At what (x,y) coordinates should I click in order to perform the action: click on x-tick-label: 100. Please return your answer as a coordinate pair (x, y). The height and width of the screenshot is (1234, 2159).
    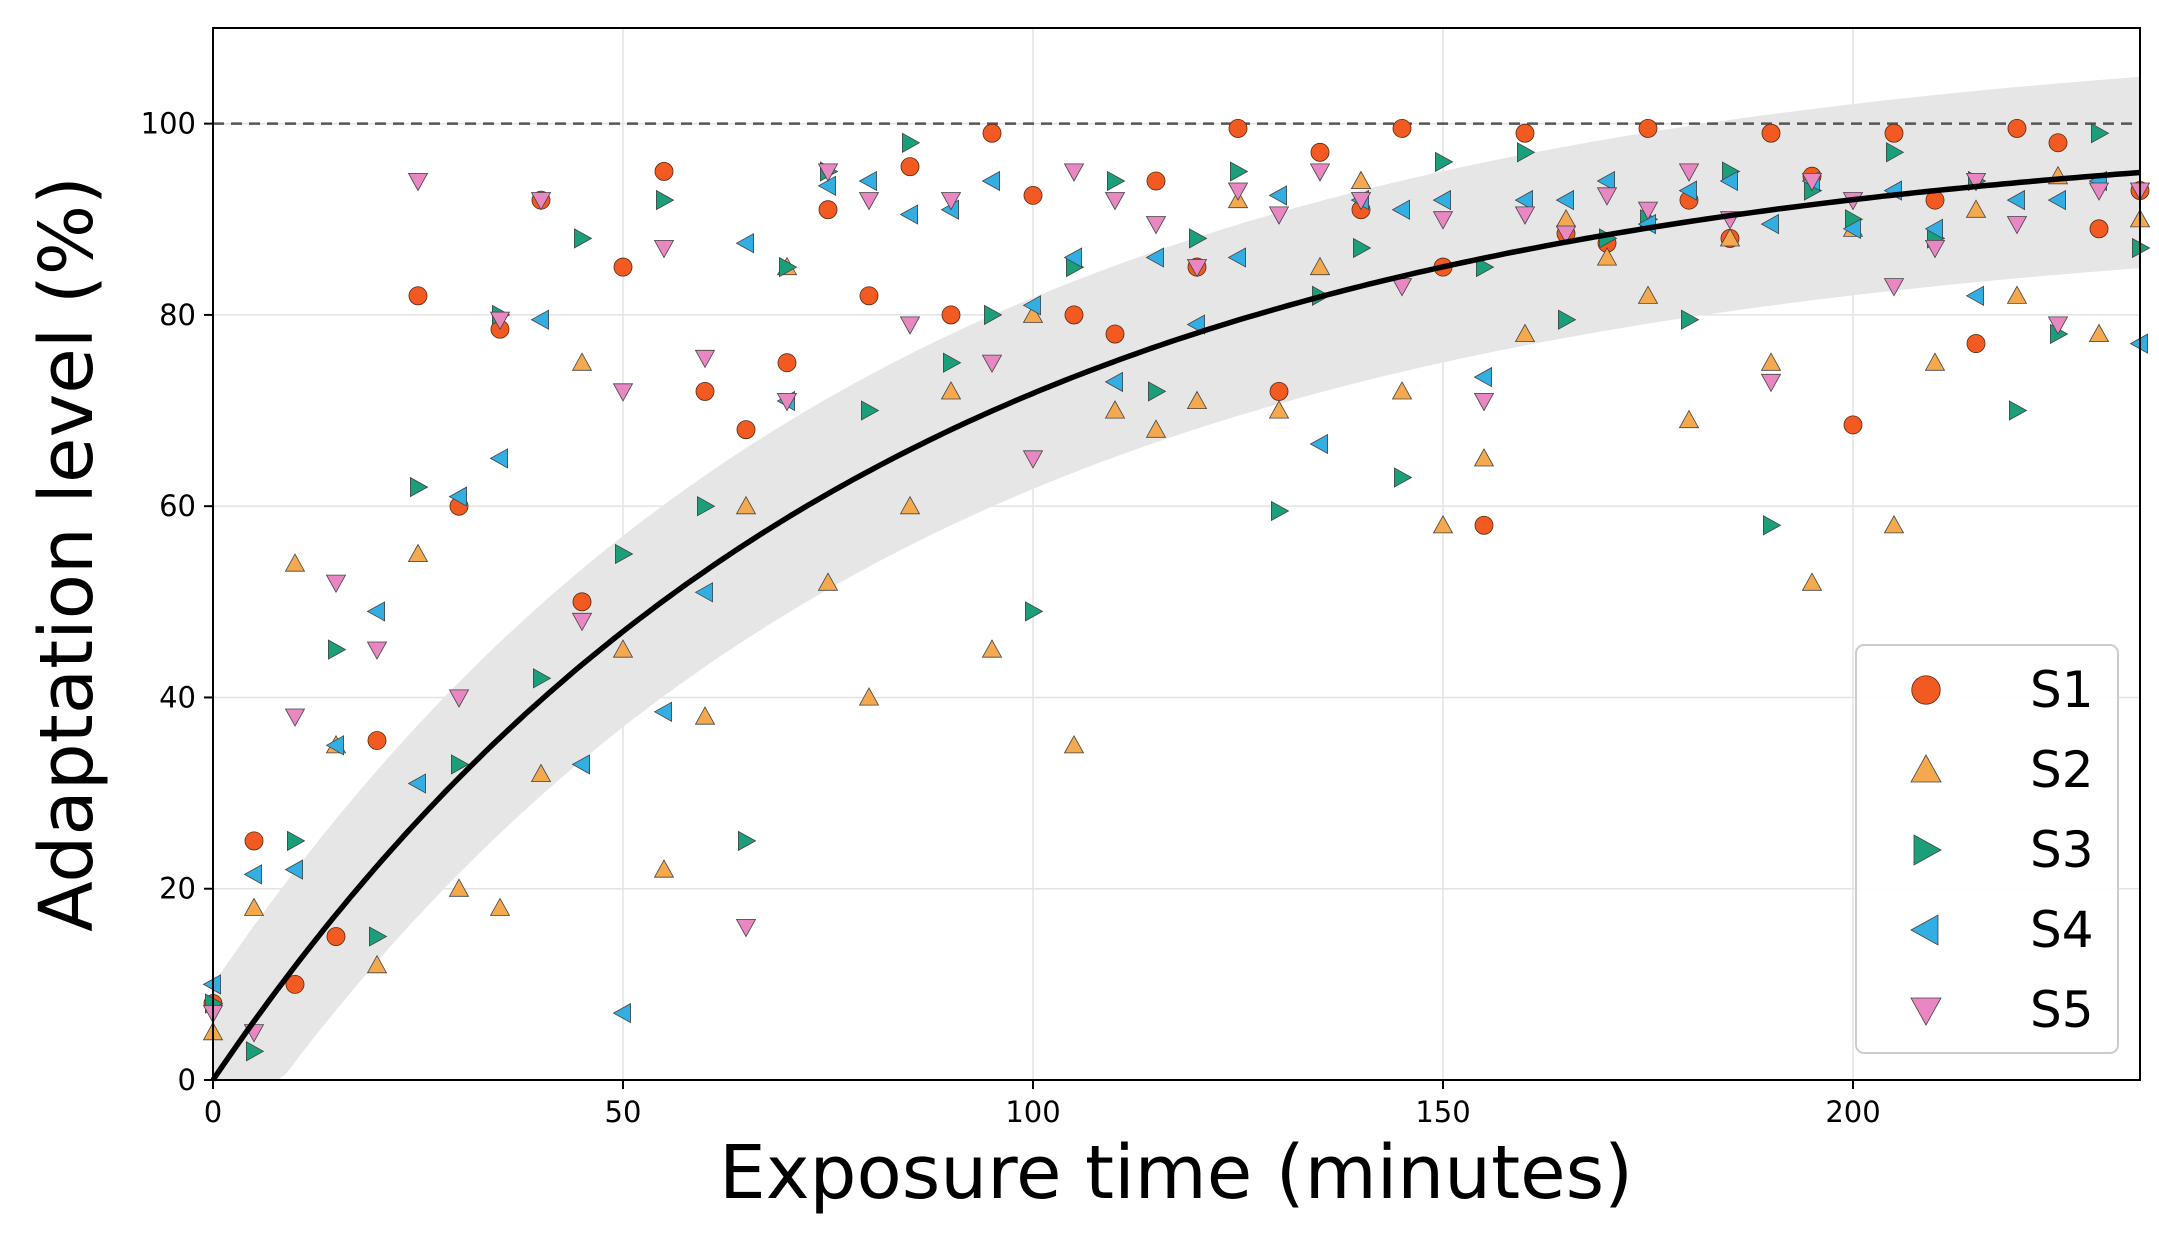
    Looking at the image, I should click on (1032, 1112).